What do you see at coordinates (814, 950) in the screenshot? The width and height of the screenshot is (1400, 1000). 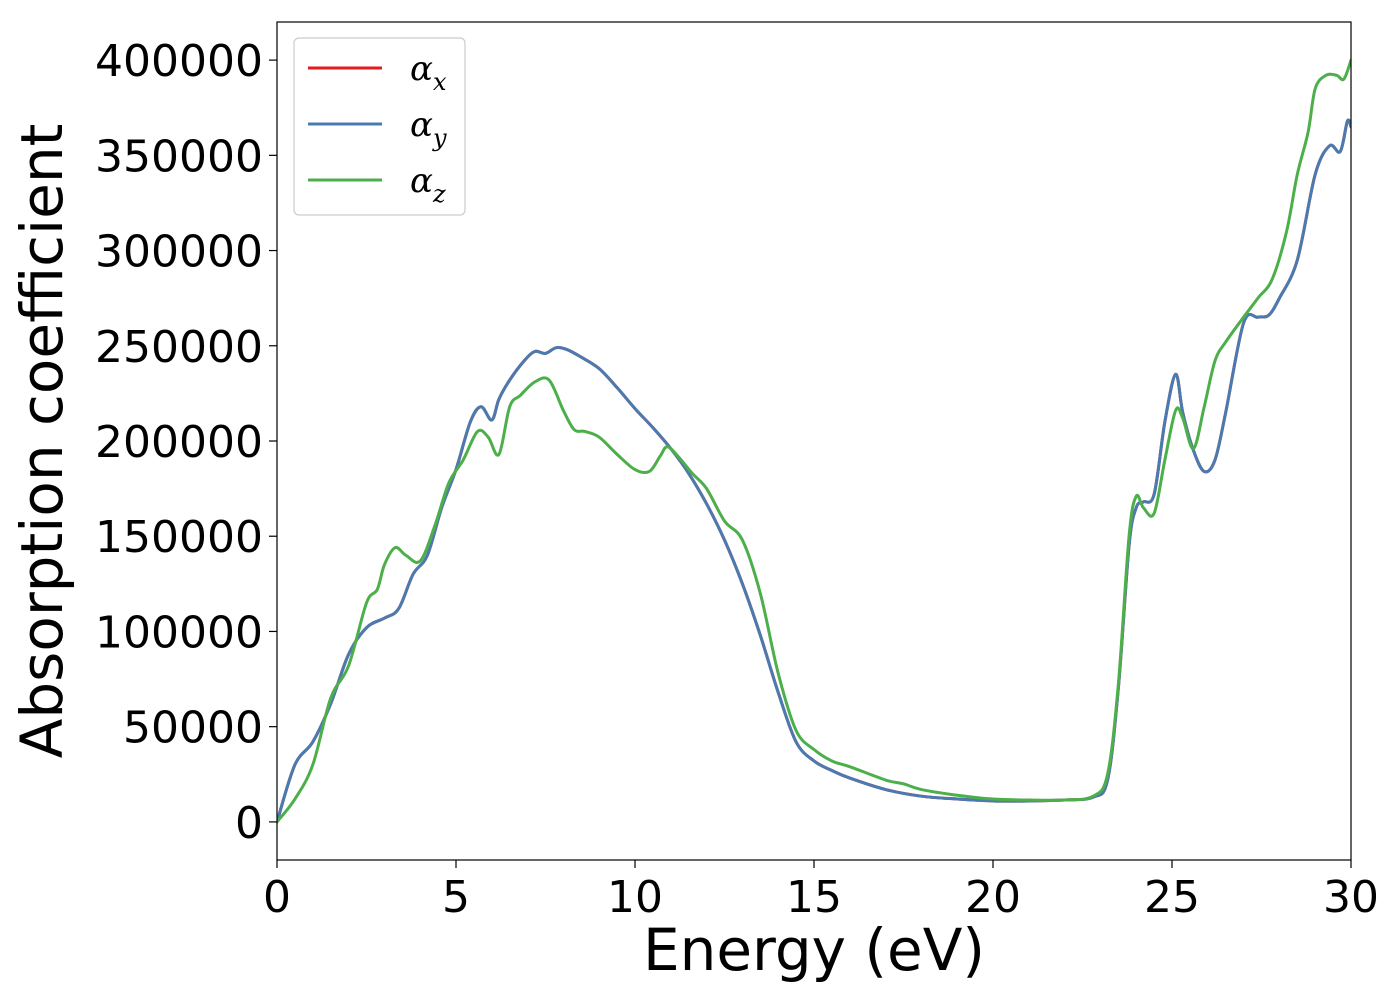 I see `x-axis-title: Energy (eV)` at bounding box center [814, 950].